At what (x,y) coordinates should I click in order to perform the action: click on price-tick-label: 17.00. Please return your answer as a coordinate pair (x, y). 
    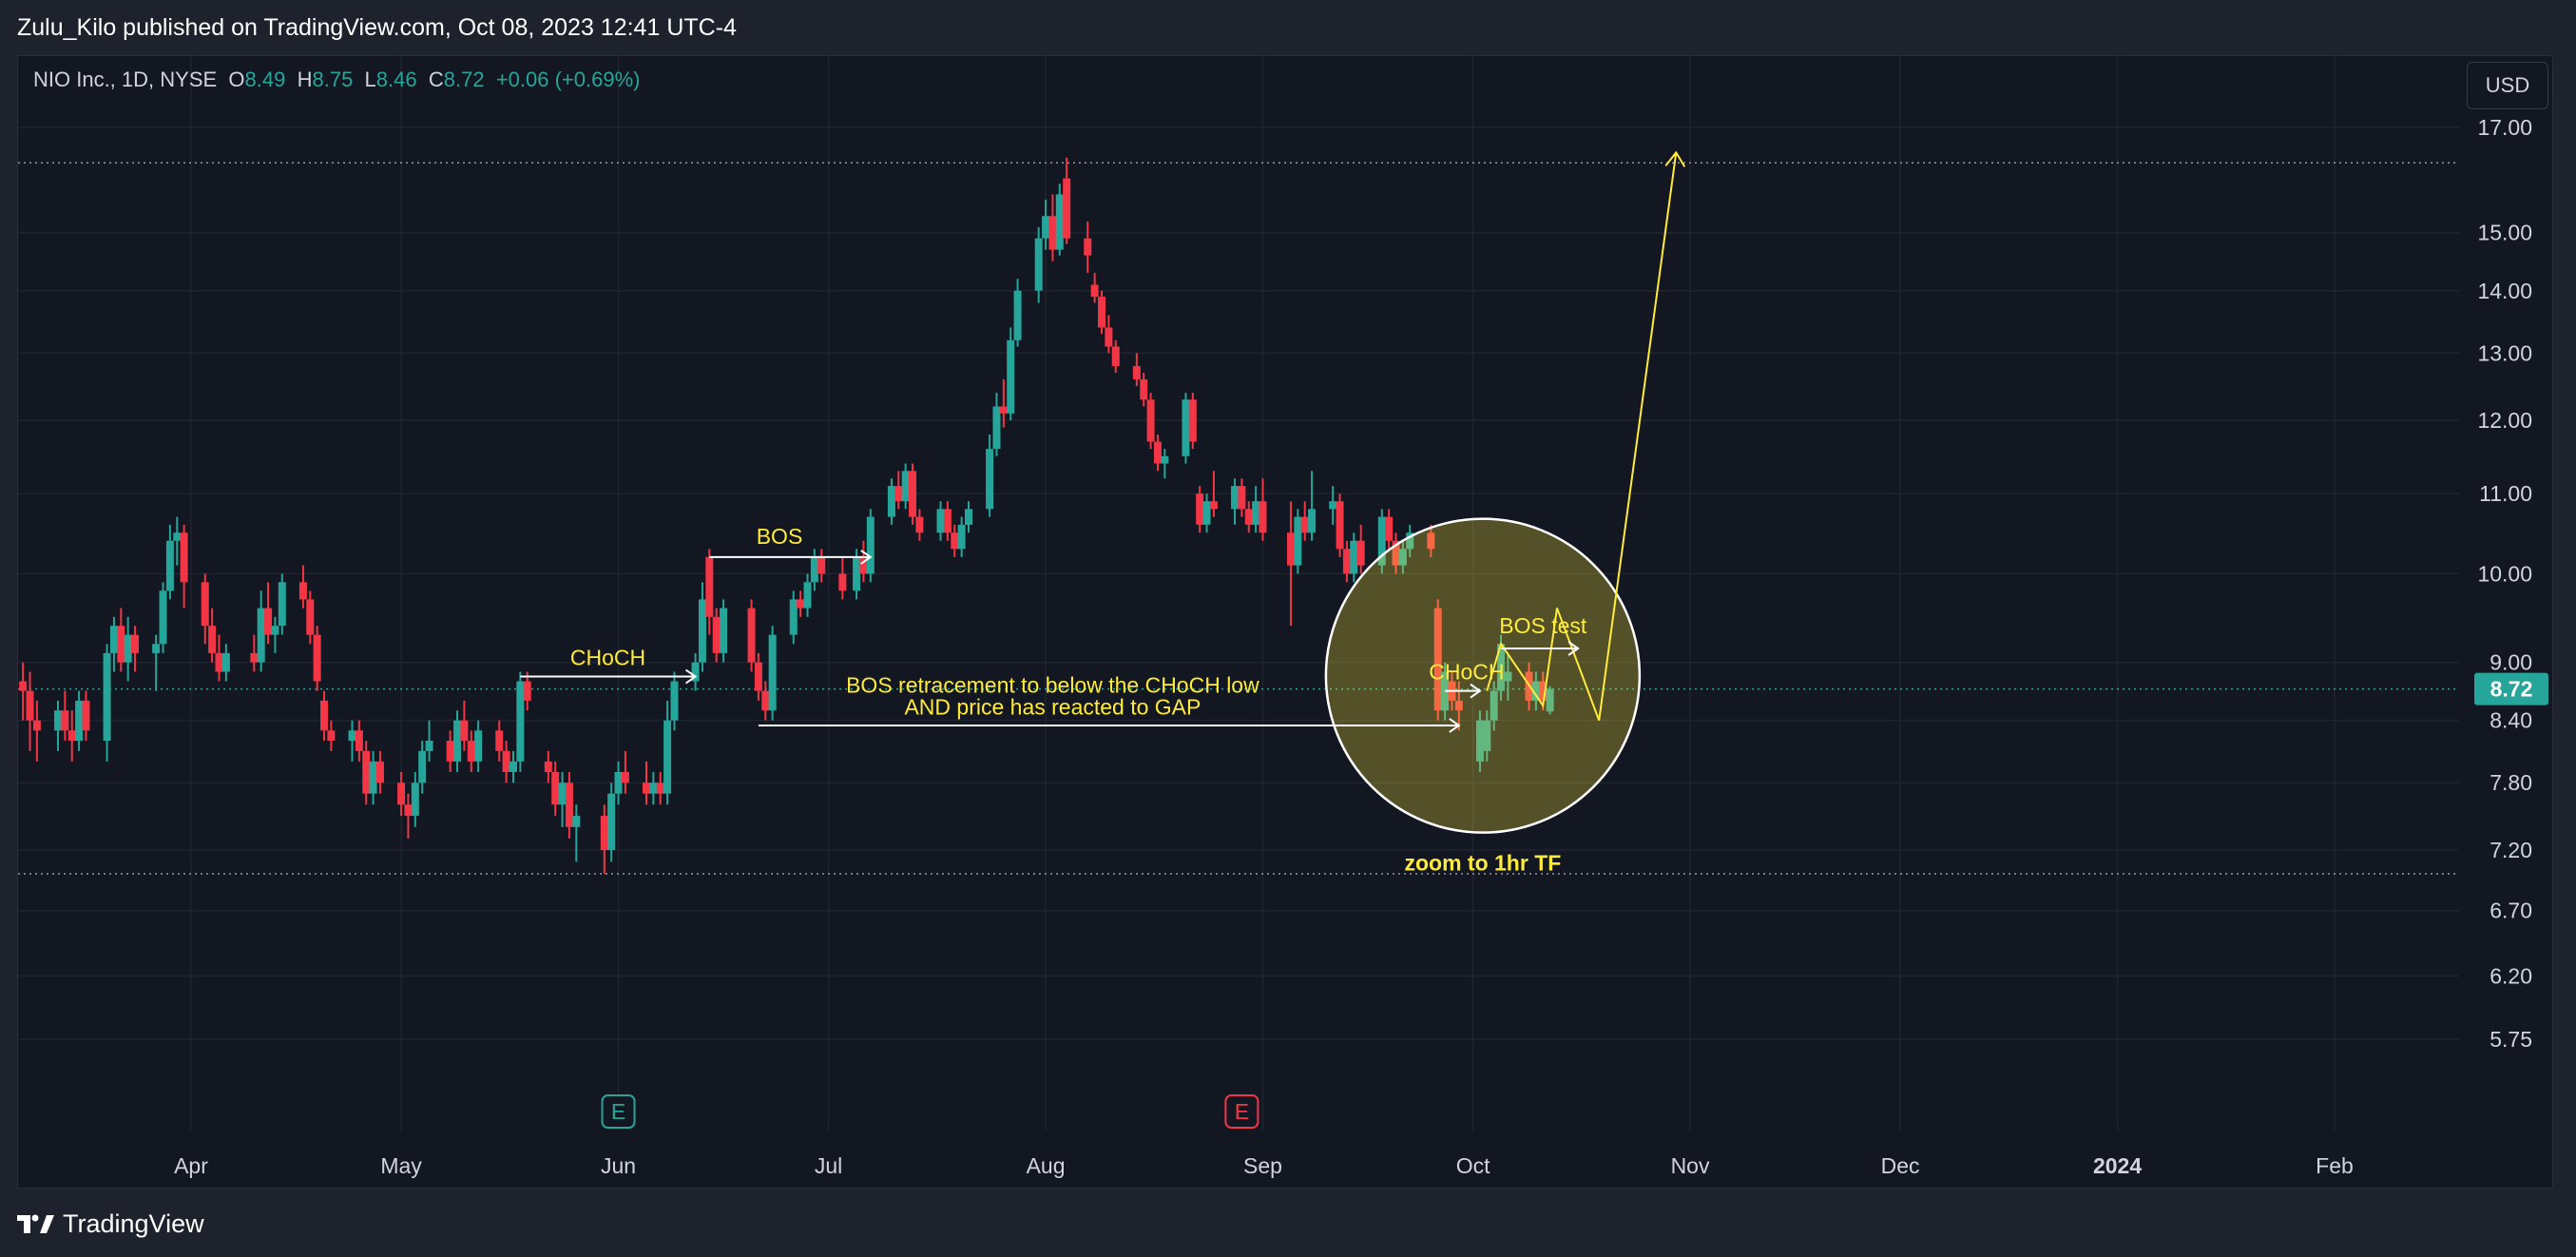
    Looking at the image, I should click on (2504, 128).